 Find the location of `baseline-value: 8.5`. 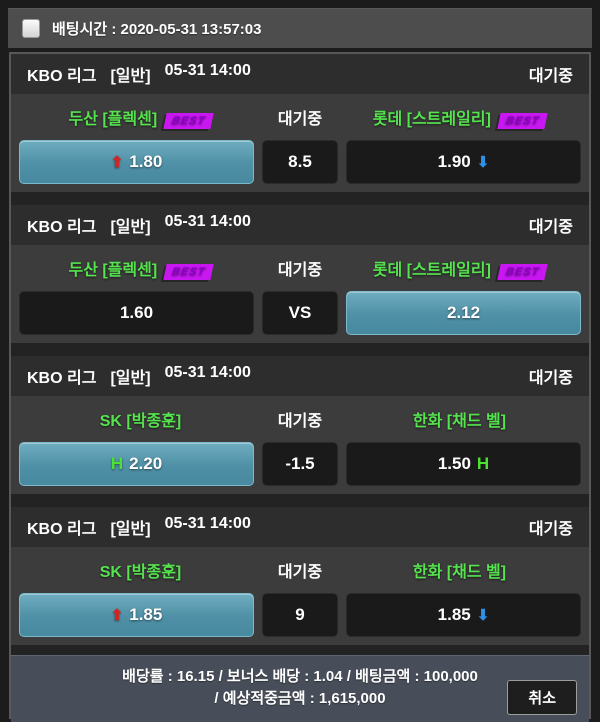

baseline-value: 8.5 is located at coordinates (300, 162).